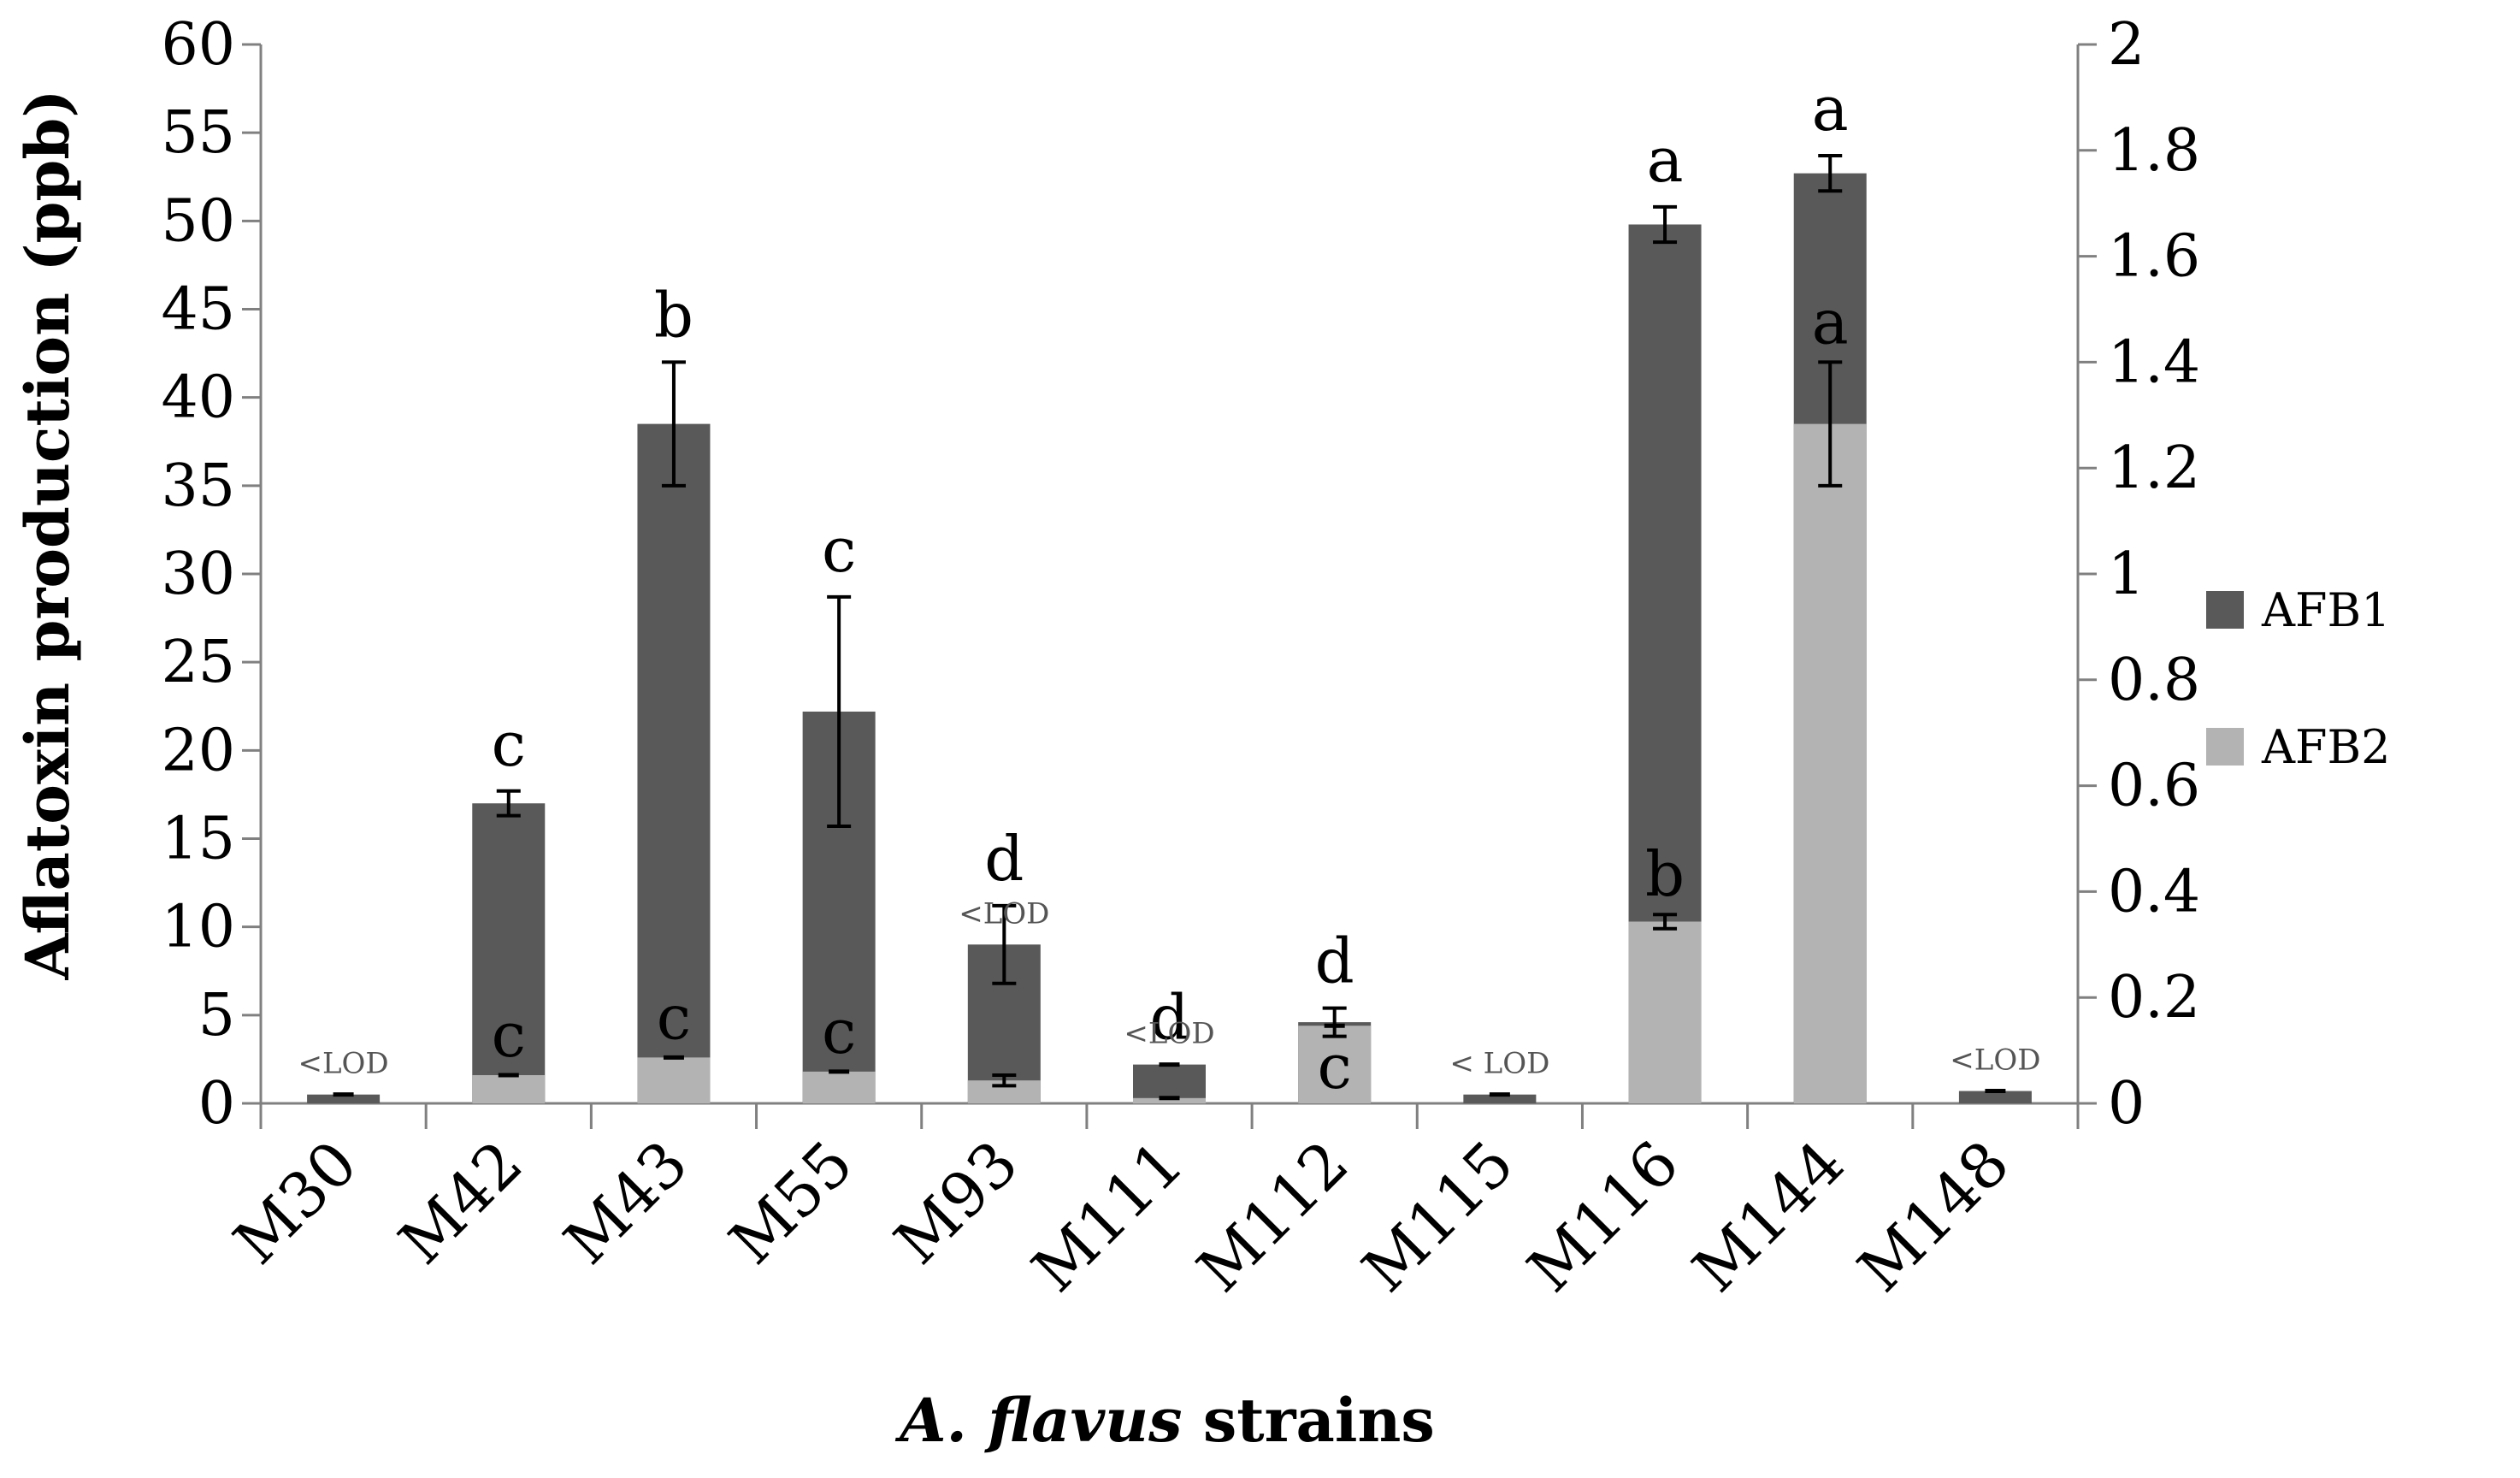 This screenshot has width=2520, height=1478. What do you see at coordinates (343, 1064) in the screenshot?
I see `lod-label-m30: <LOD` at bounding box center [343, 1064].